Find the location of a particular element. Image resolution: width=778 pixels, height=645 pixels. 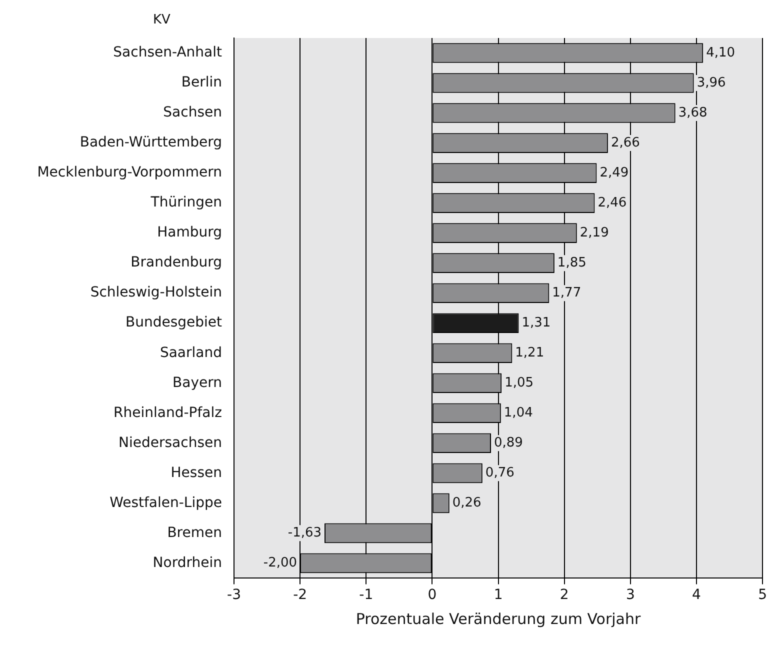

x-tick-label: -1 is located at coordinates (366, 595).